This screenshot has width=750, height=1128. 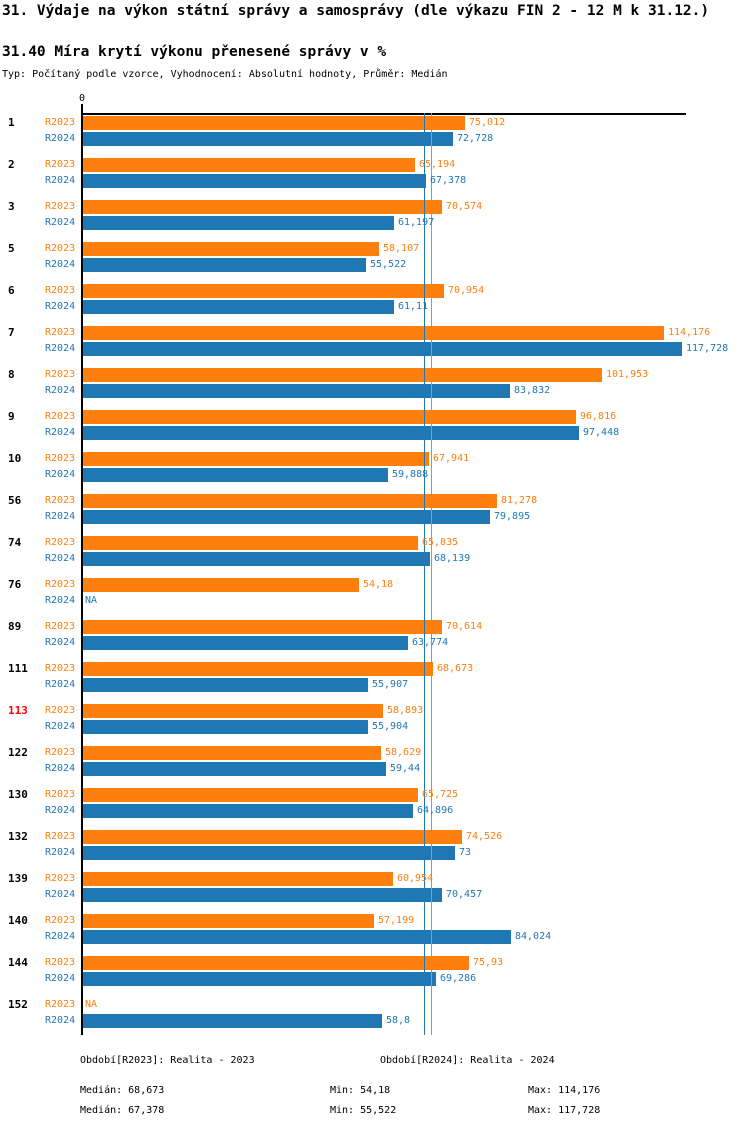 I want to click on value-label-r2024: 84,024, so click(x=533, y=936).